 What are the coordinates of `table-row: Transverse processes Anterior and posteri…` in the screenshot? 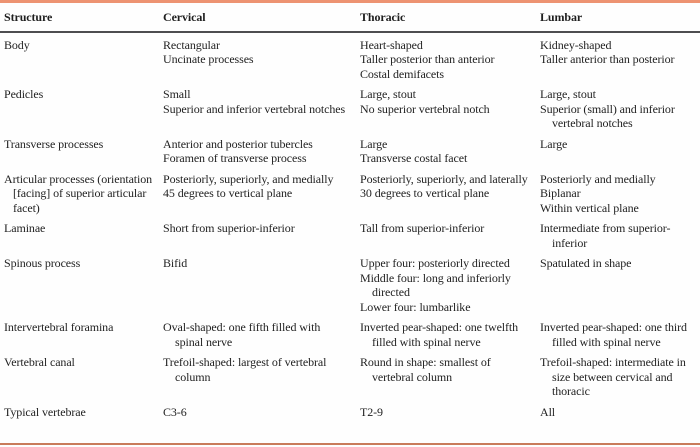 It's located at (350, 154).